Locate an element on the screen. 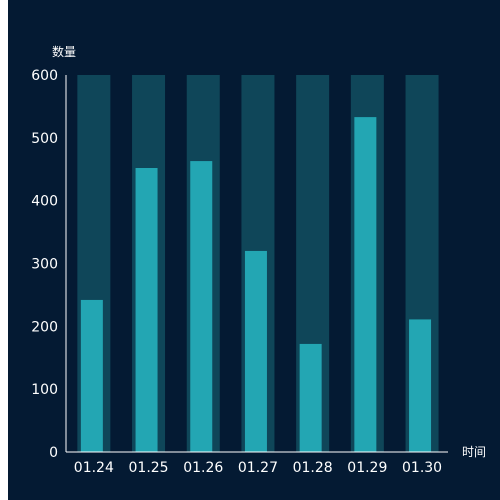  y-tick-label: 500 is located at coordinates (44, 139).